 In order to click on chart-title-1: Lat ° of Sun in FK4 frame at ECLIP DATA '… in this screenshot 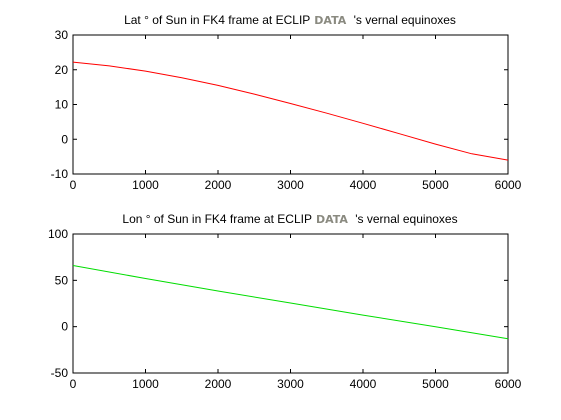, I will do `click(290, 20)`.